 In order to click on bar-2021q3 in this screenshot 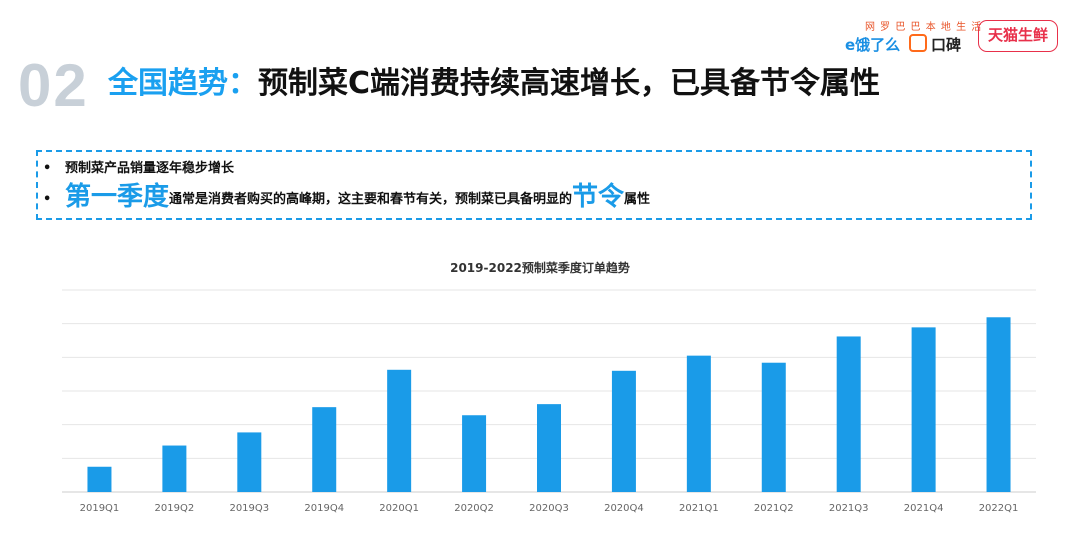, I will do `click(848, 414)`.